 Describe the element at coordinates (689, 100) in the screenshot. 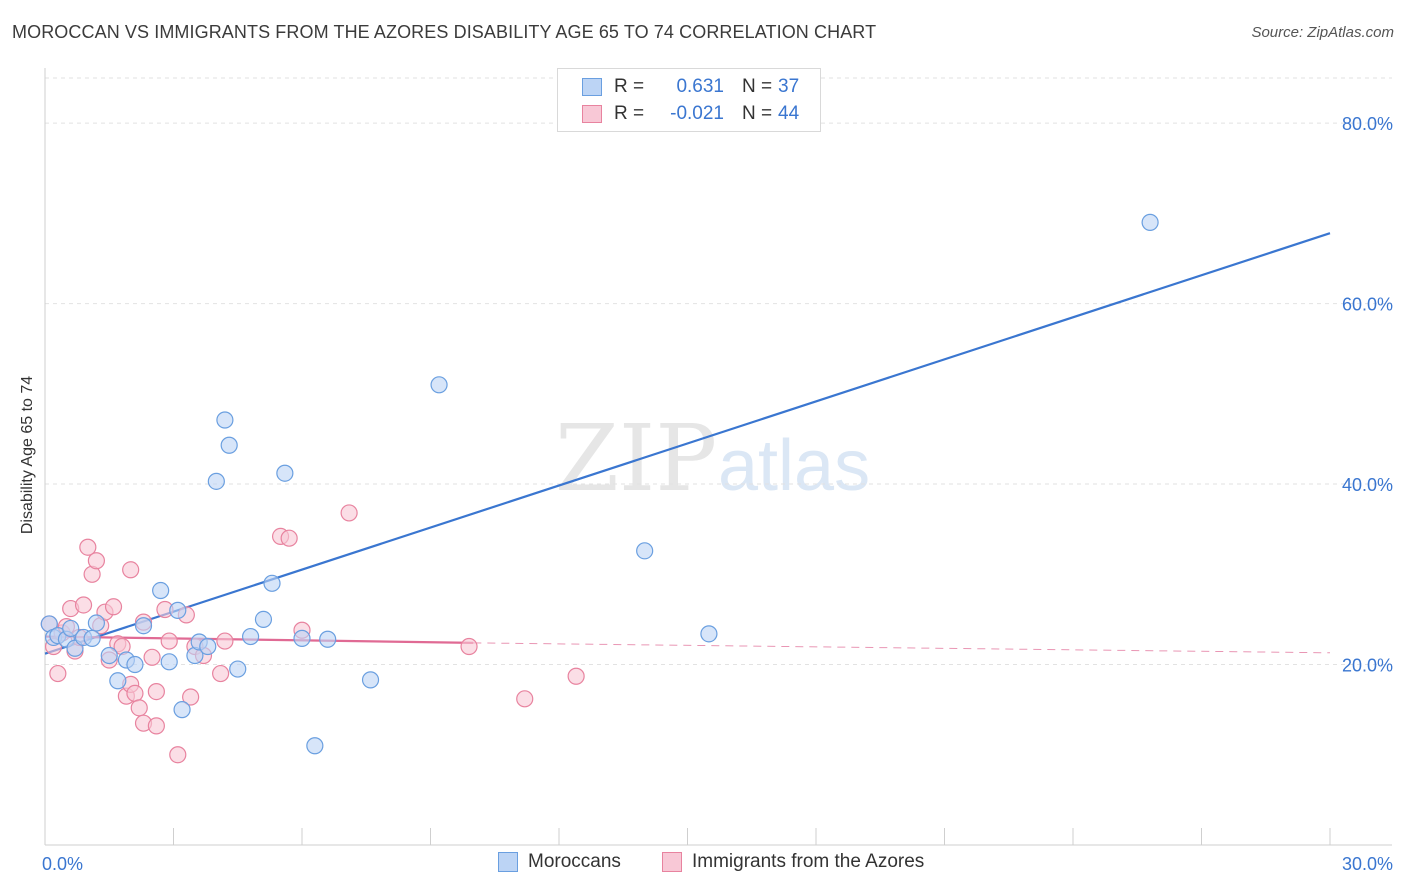

I see `stats-legend: R = 0.631 N = 37 R = -0.021 N = 44` at that location.